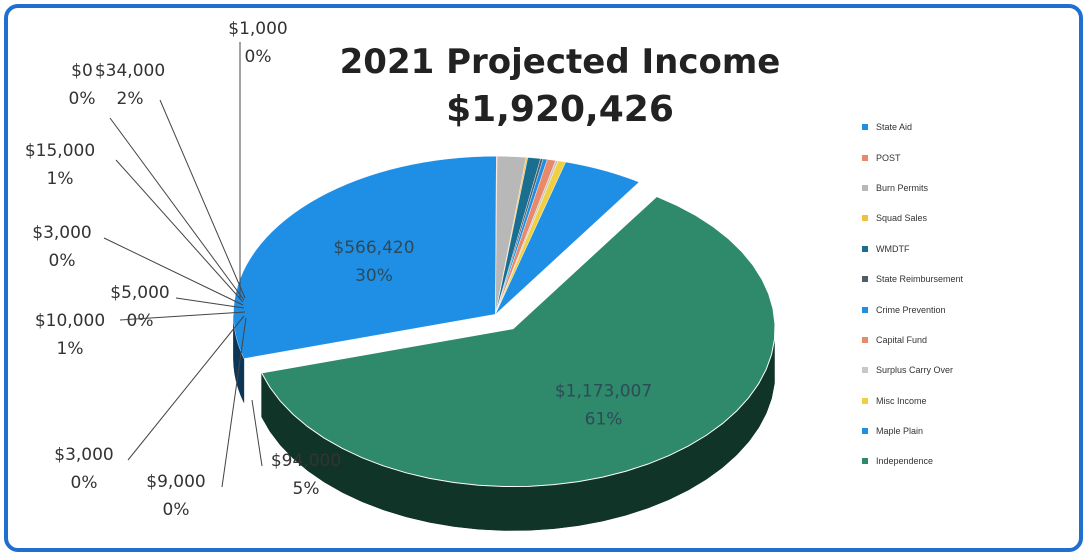 This screenshot has height=560, width=1091. I want to click on data-label-value: $10,000, so click(70, 321).